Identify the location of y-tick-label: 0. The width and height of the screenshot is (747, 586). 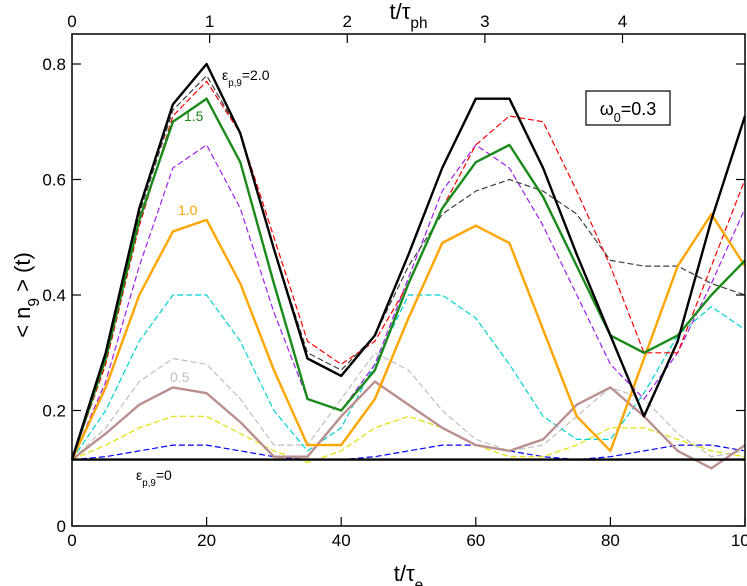
(61, 526).